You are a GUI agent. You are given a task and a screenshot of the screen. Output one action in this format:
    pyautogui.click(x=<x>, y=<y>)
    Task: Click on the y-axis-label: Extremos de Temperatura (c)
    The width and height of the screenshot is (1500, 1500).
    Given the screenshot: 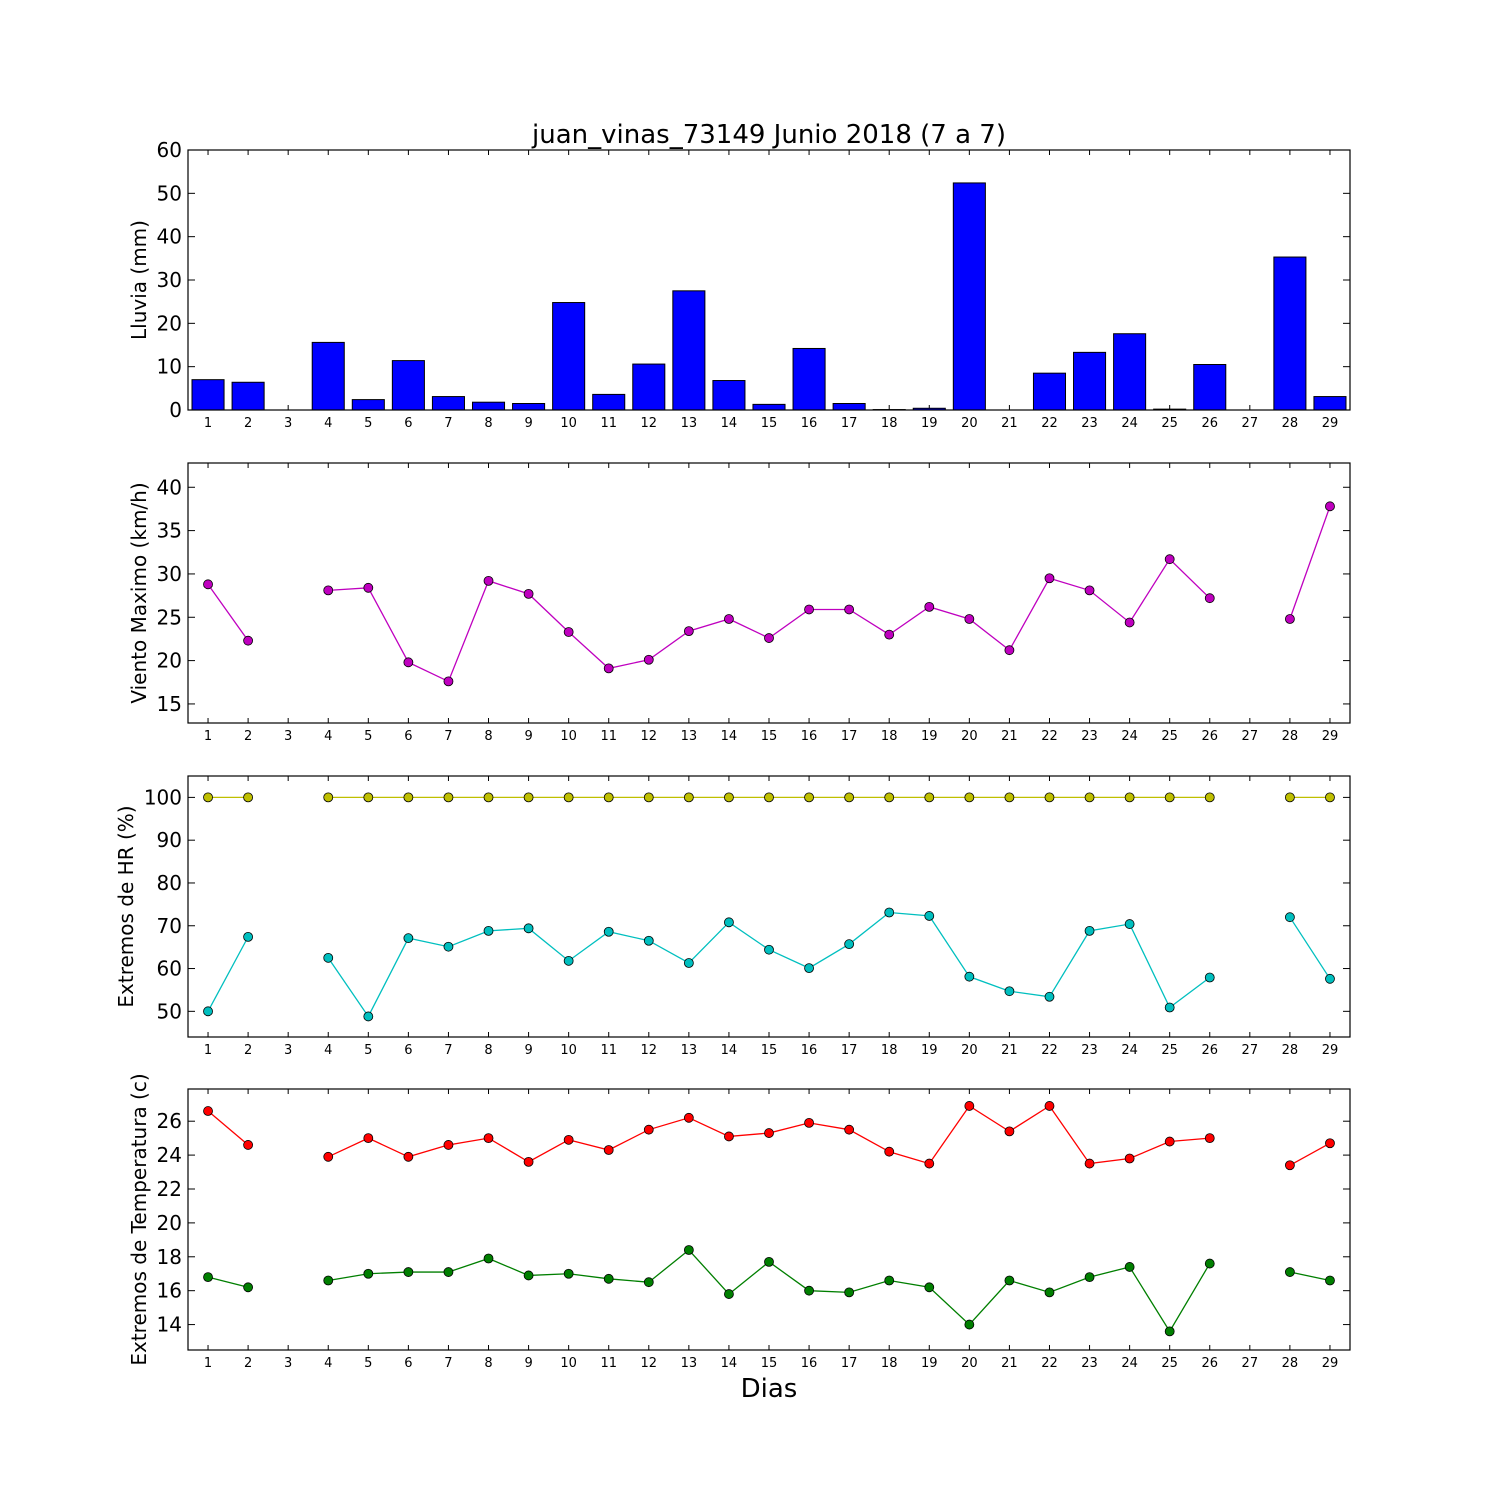 What is the action you would take?
    pyautogui.click(x=139, y=1219)
    